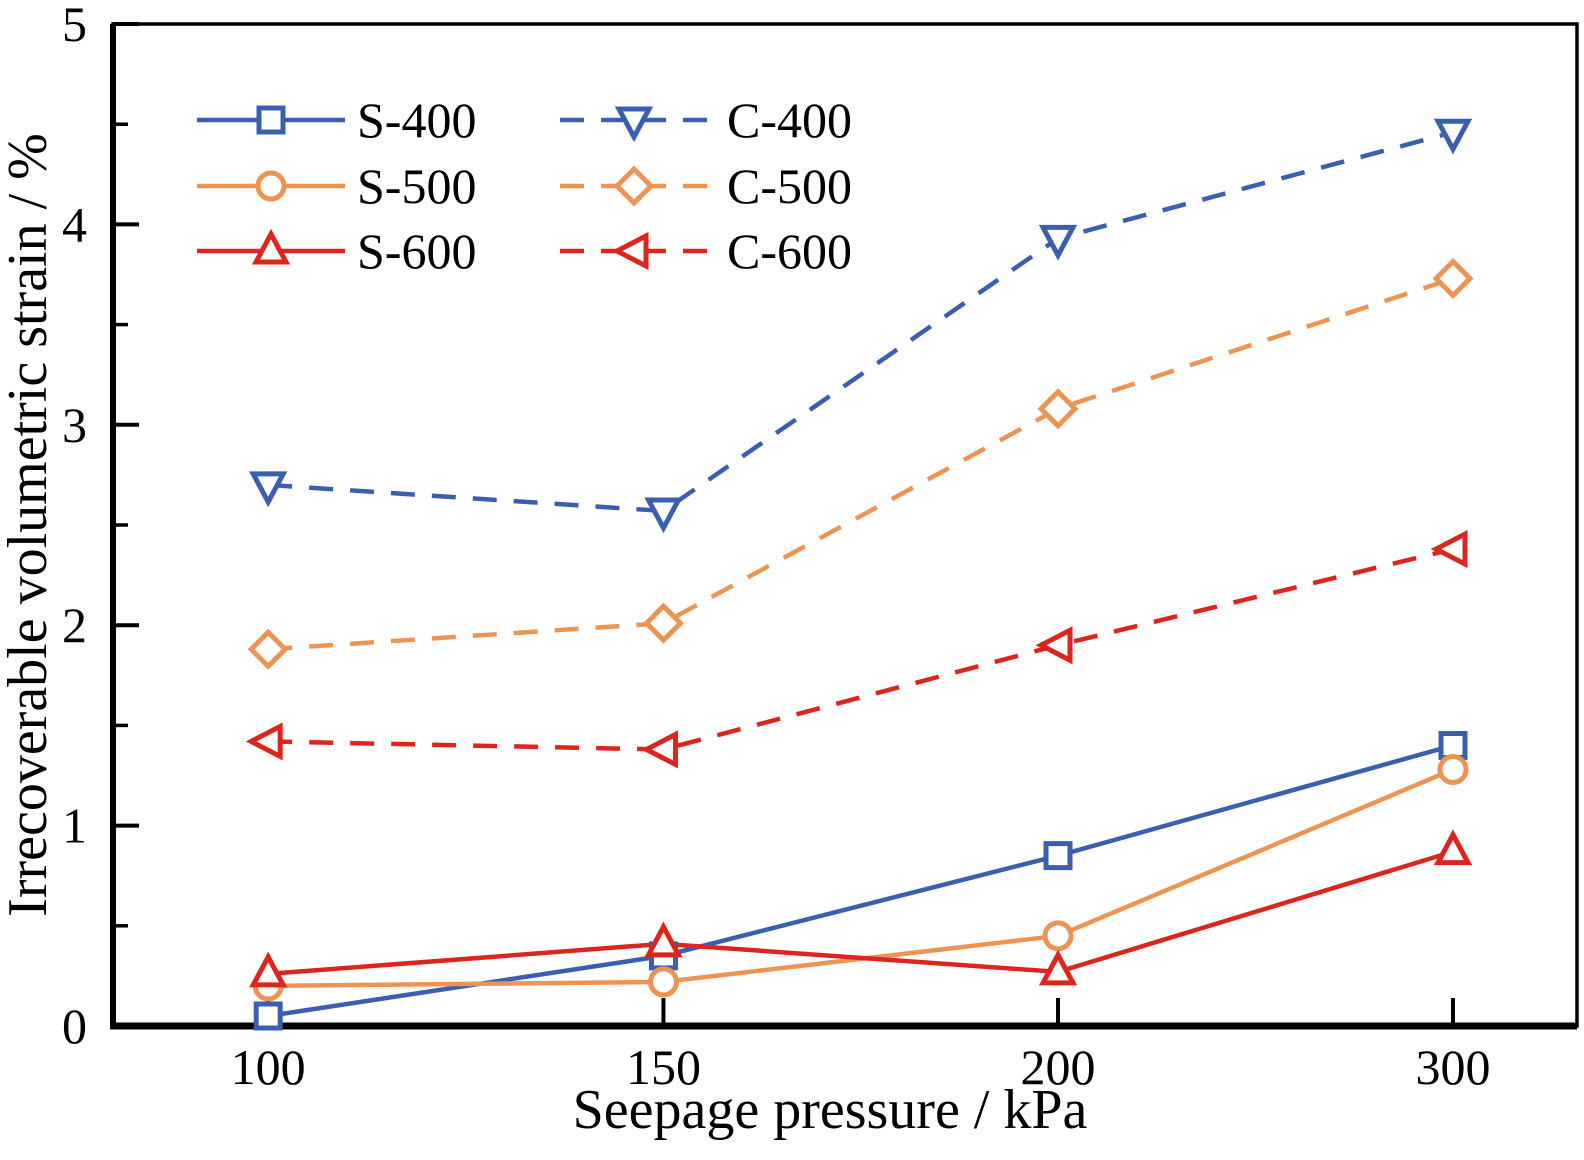  I want to click on legend-item-s-500: S-500, so click(336, 186).